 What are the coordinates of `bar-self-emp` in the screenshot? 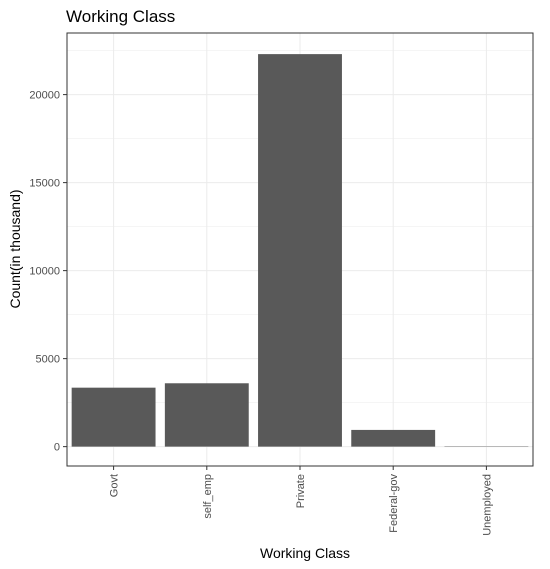 It's located at (206, 415).